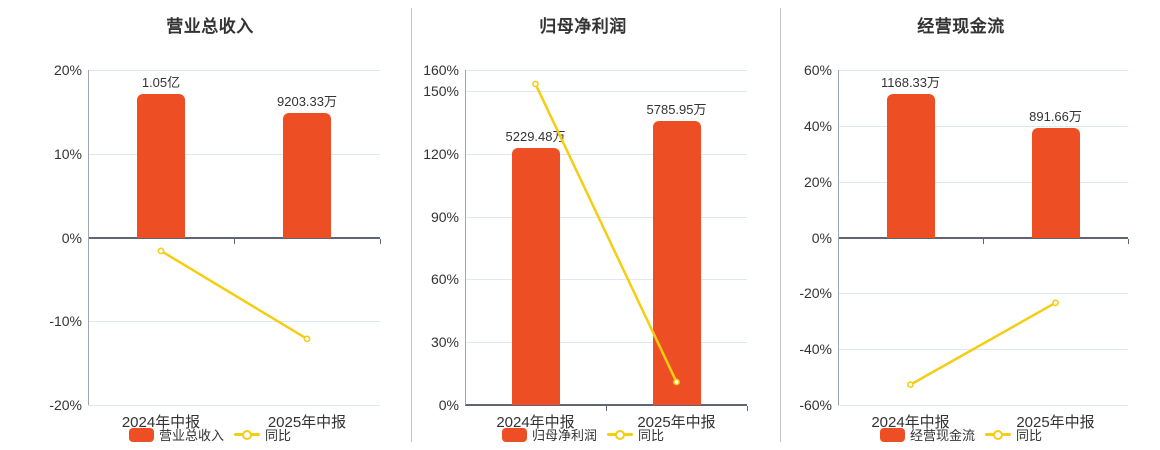  Describe the element at coordinates (441, 70) in the screenshot. I see `y-axis-tick-label: 160%` at that location.